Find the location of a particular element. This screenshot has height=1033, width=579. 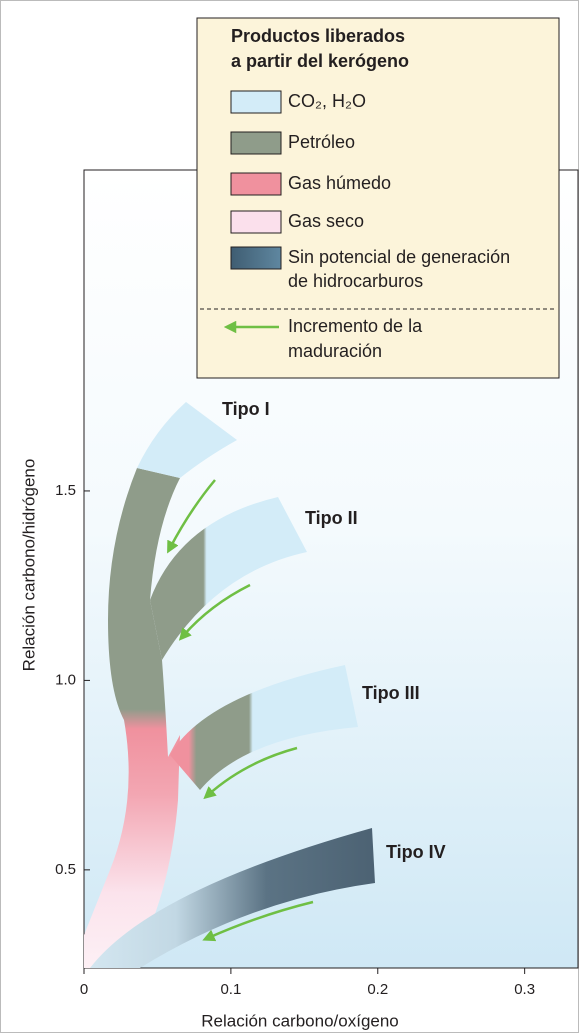

legend-label: Incremento de la is located at coordinates (355, 326).